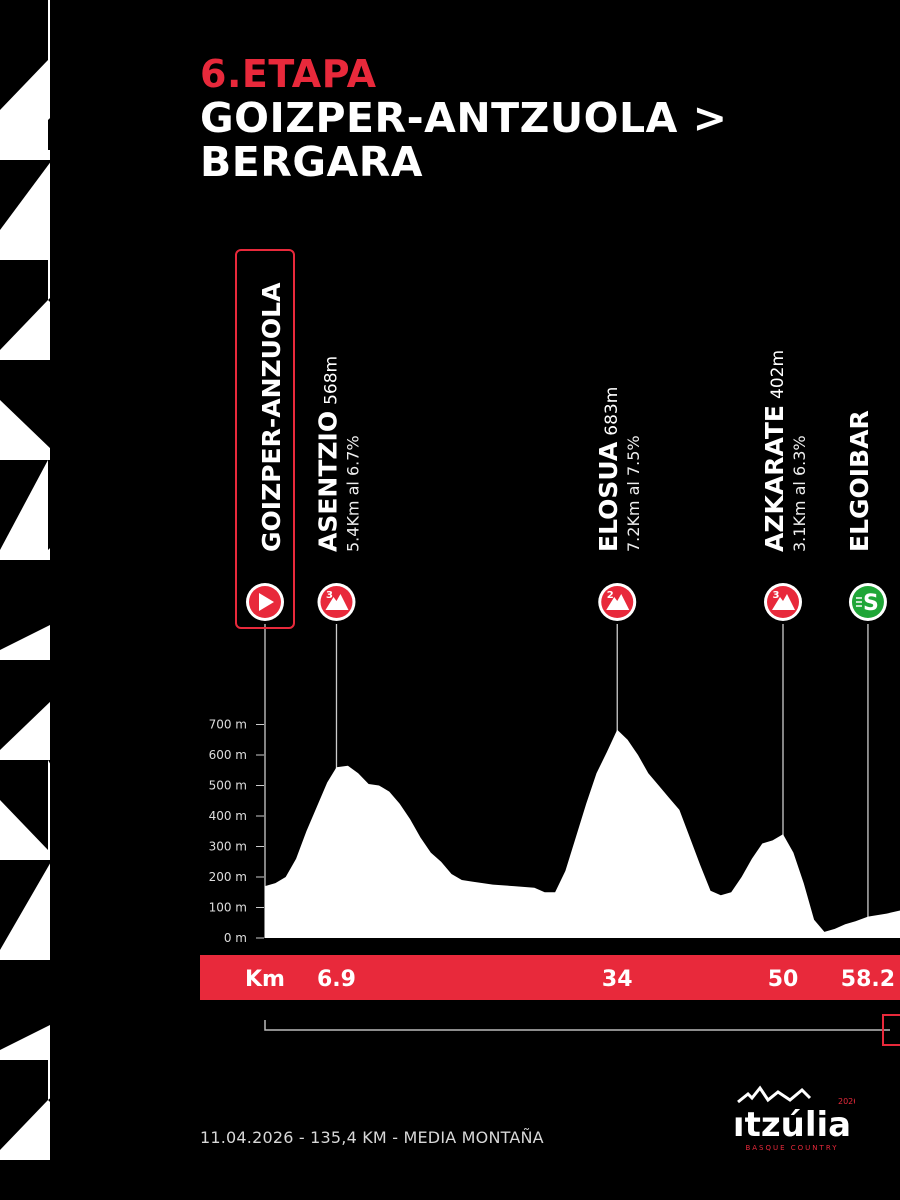  What do you see at coordinates (312, 162) in the screenshot?
I see `route-line-2: BERGARA` at bounding box center [312, 162].